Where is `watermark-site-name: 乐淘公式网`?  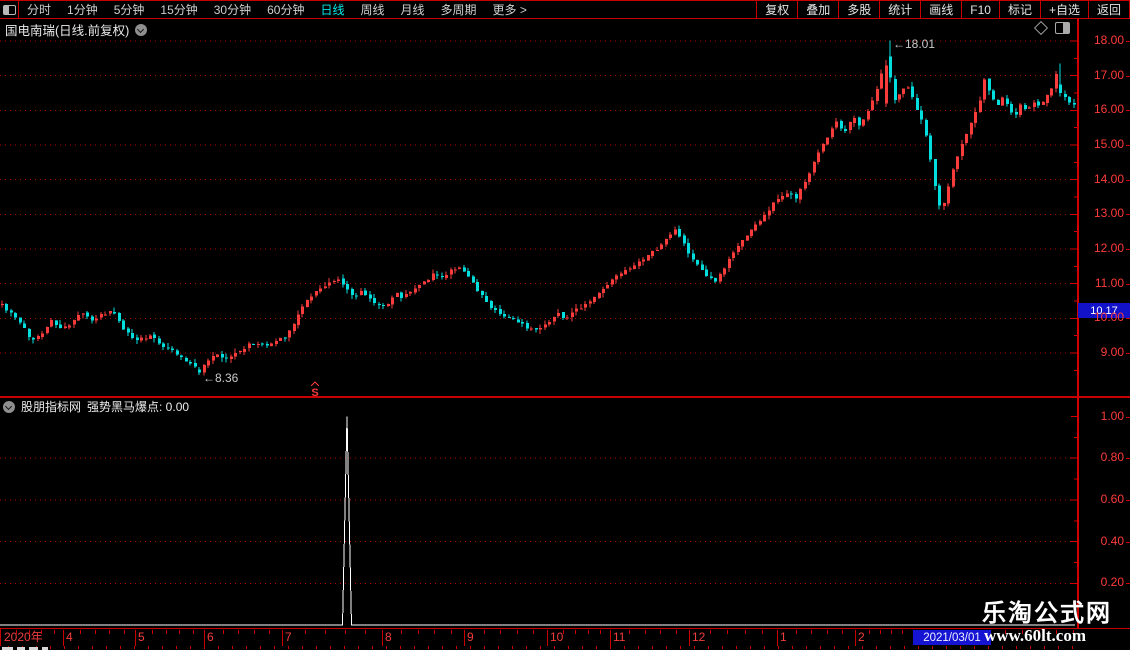 watermark-site-name: 乐淘公式网 is located at coordinates (1047, 613).